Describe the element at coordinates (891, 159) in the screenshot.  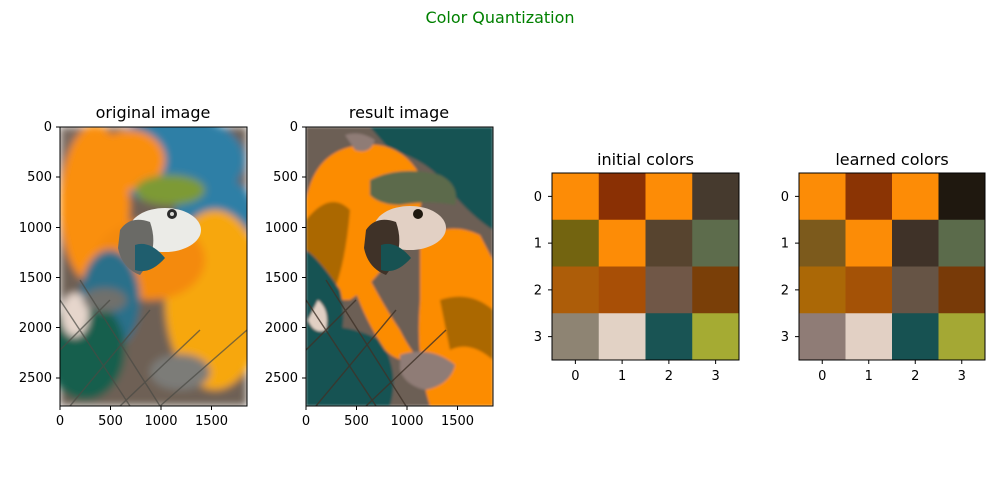
I see `panel-title-learned: learned colors` at that location.